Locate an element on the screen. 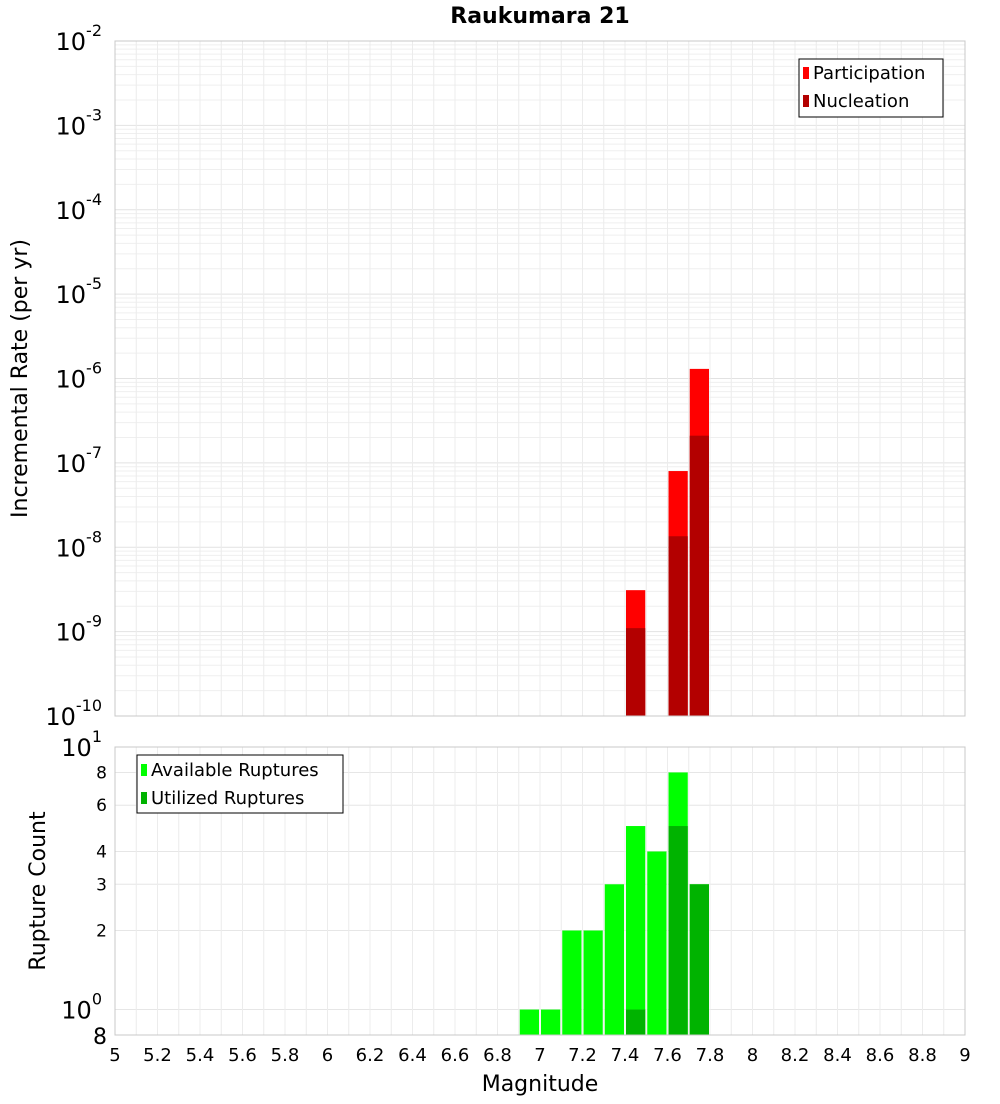 The width and height of the screenshot is (1000, 1104). x-tick-label: 5.2 is located at coordinates (157, 1055).